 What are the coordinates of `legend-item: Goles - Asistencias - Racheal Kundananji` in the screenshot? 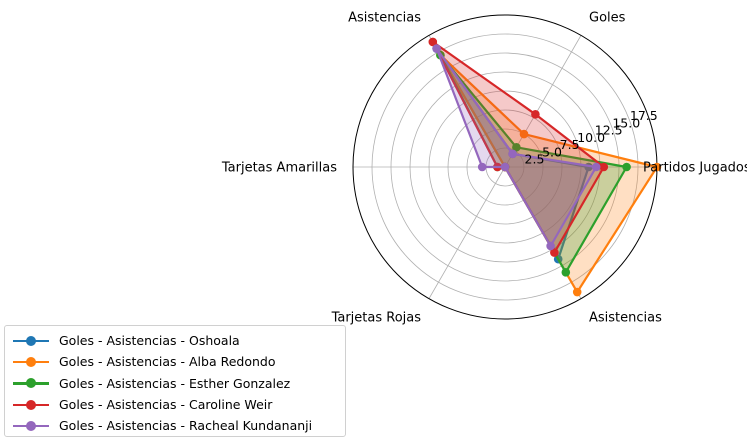 It's located at (178, 425).